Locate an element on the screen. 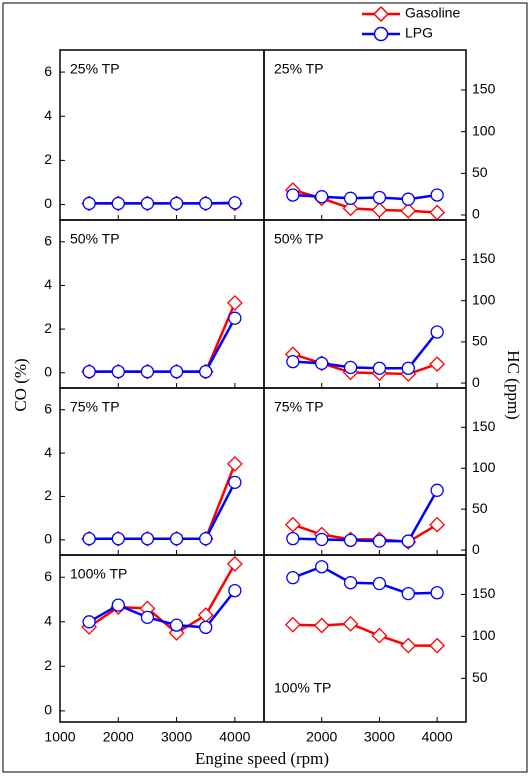 This screenshot has height=777, width=532. panel-title: 100% TP is located at coordinates (302, 688).